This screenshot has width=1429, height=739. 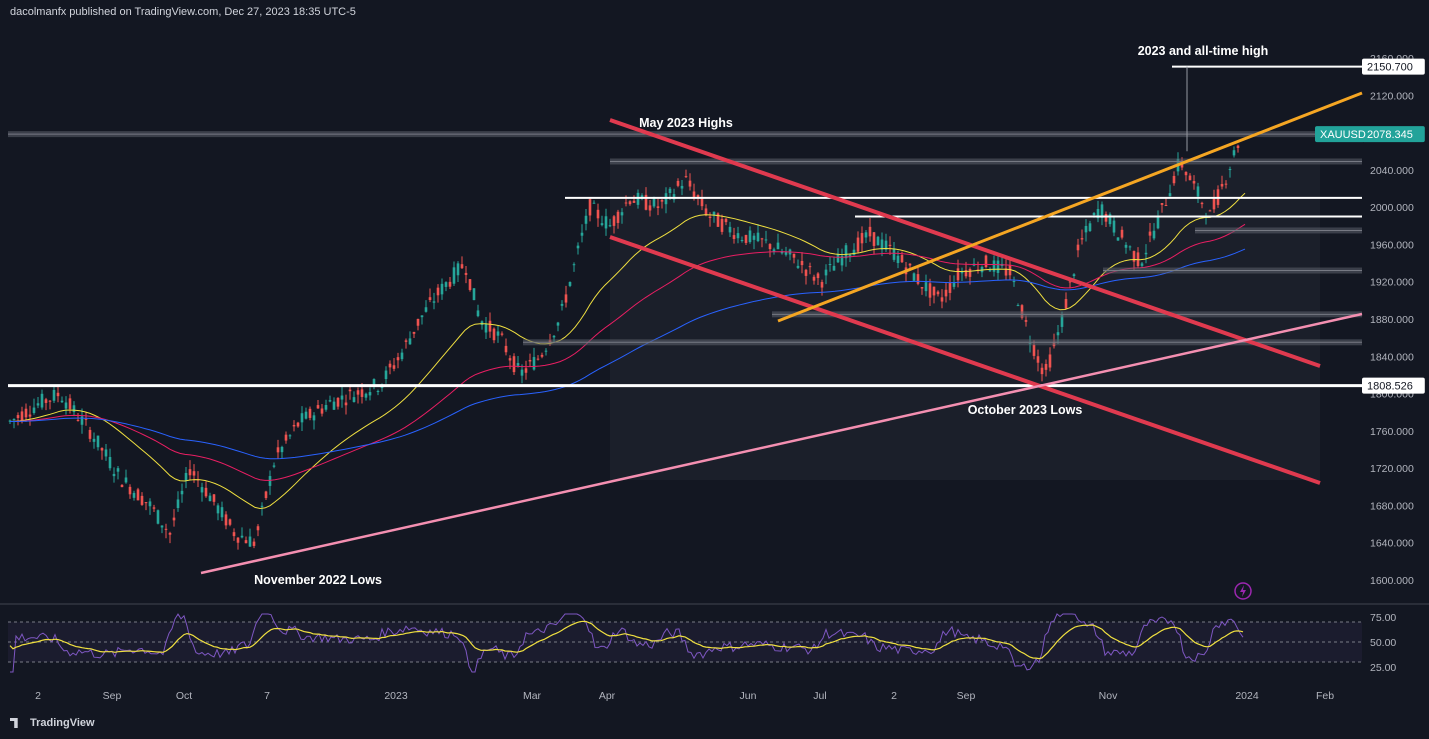 I want to click on ath-price-badge-bg, so click(x=1393, y=66).